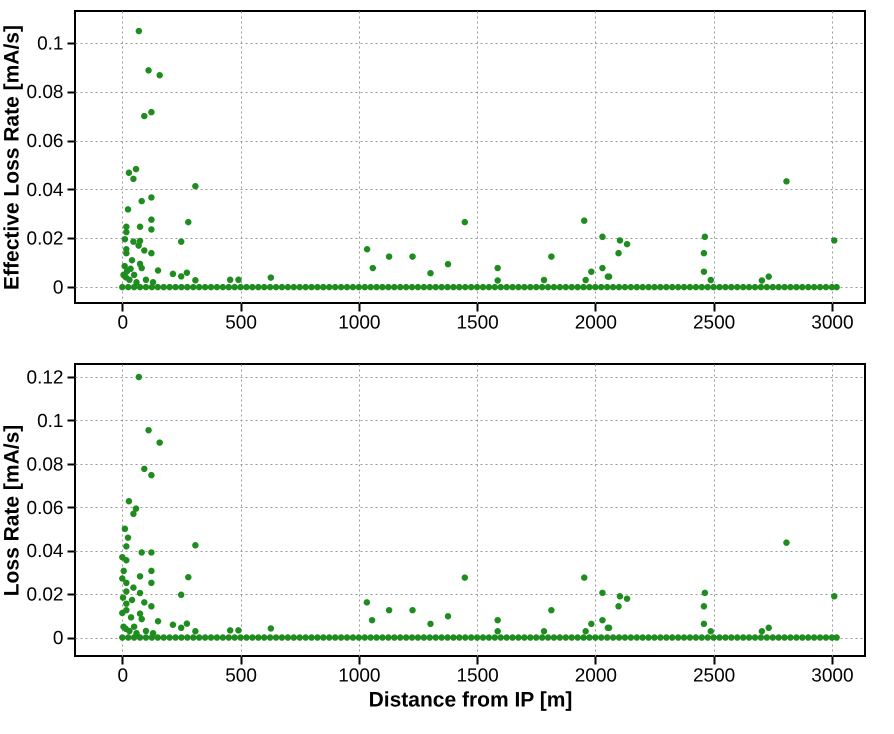 Image resolution: width=894 pixels, height=734 pixels. I want to click on y-axis-title: Effective Loss Rate [mA/s], so click(12, 157).